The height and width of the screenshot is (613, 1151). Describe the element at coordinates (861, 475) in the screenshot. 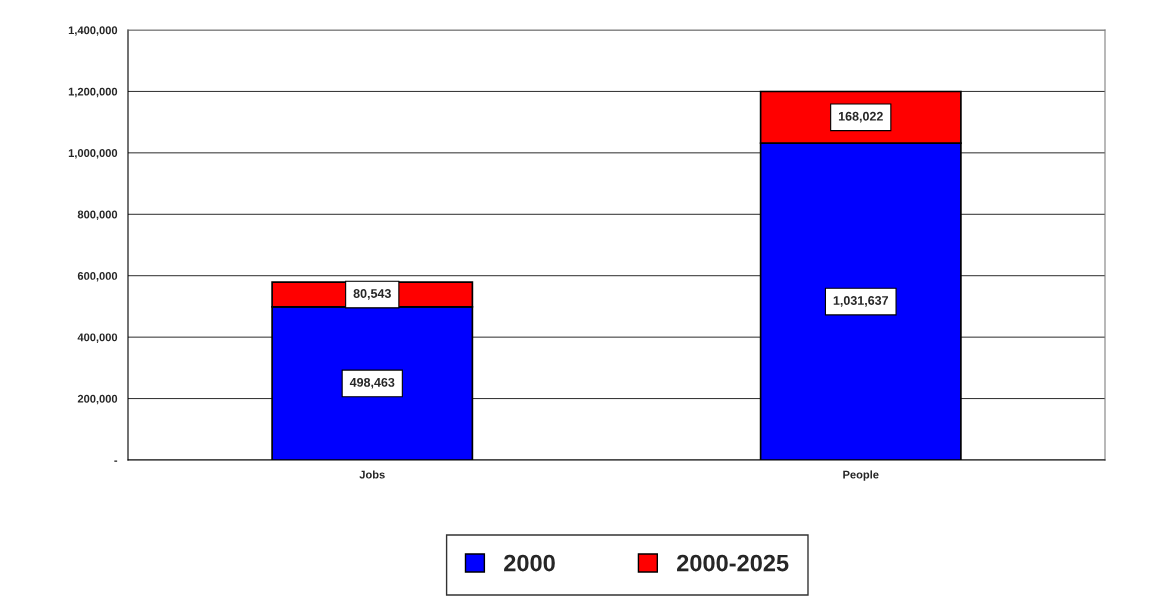

I see `x-tick-label: People` at that location.